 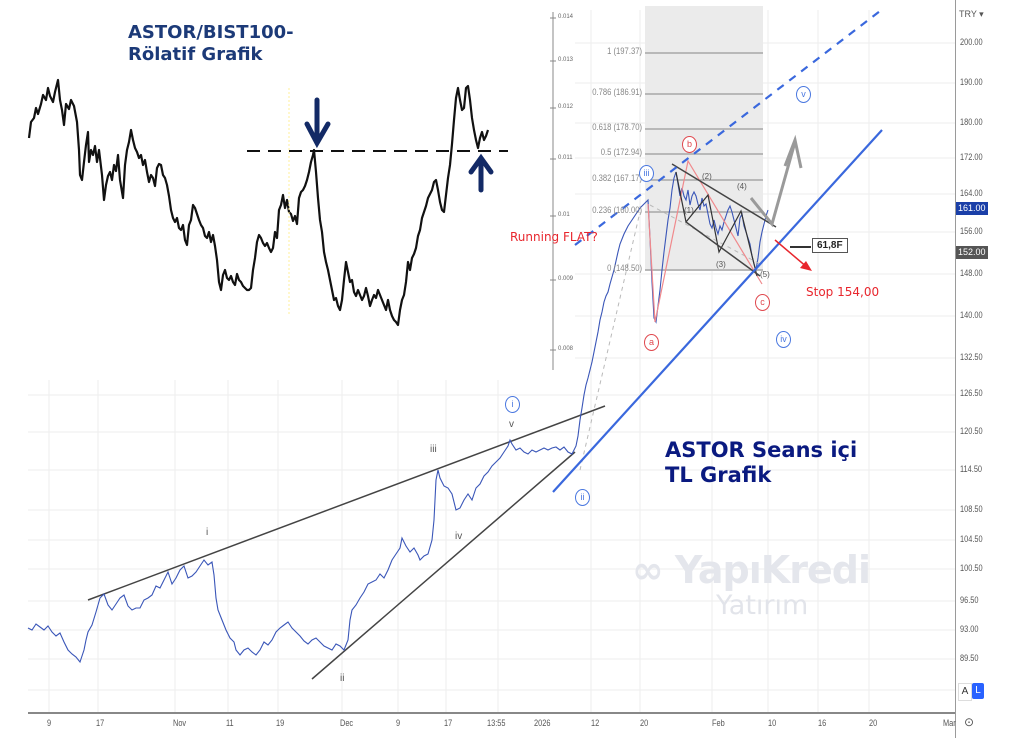 I want to click on relative-title-line2: Rölatif Grafik, so click(x=195, y=54).